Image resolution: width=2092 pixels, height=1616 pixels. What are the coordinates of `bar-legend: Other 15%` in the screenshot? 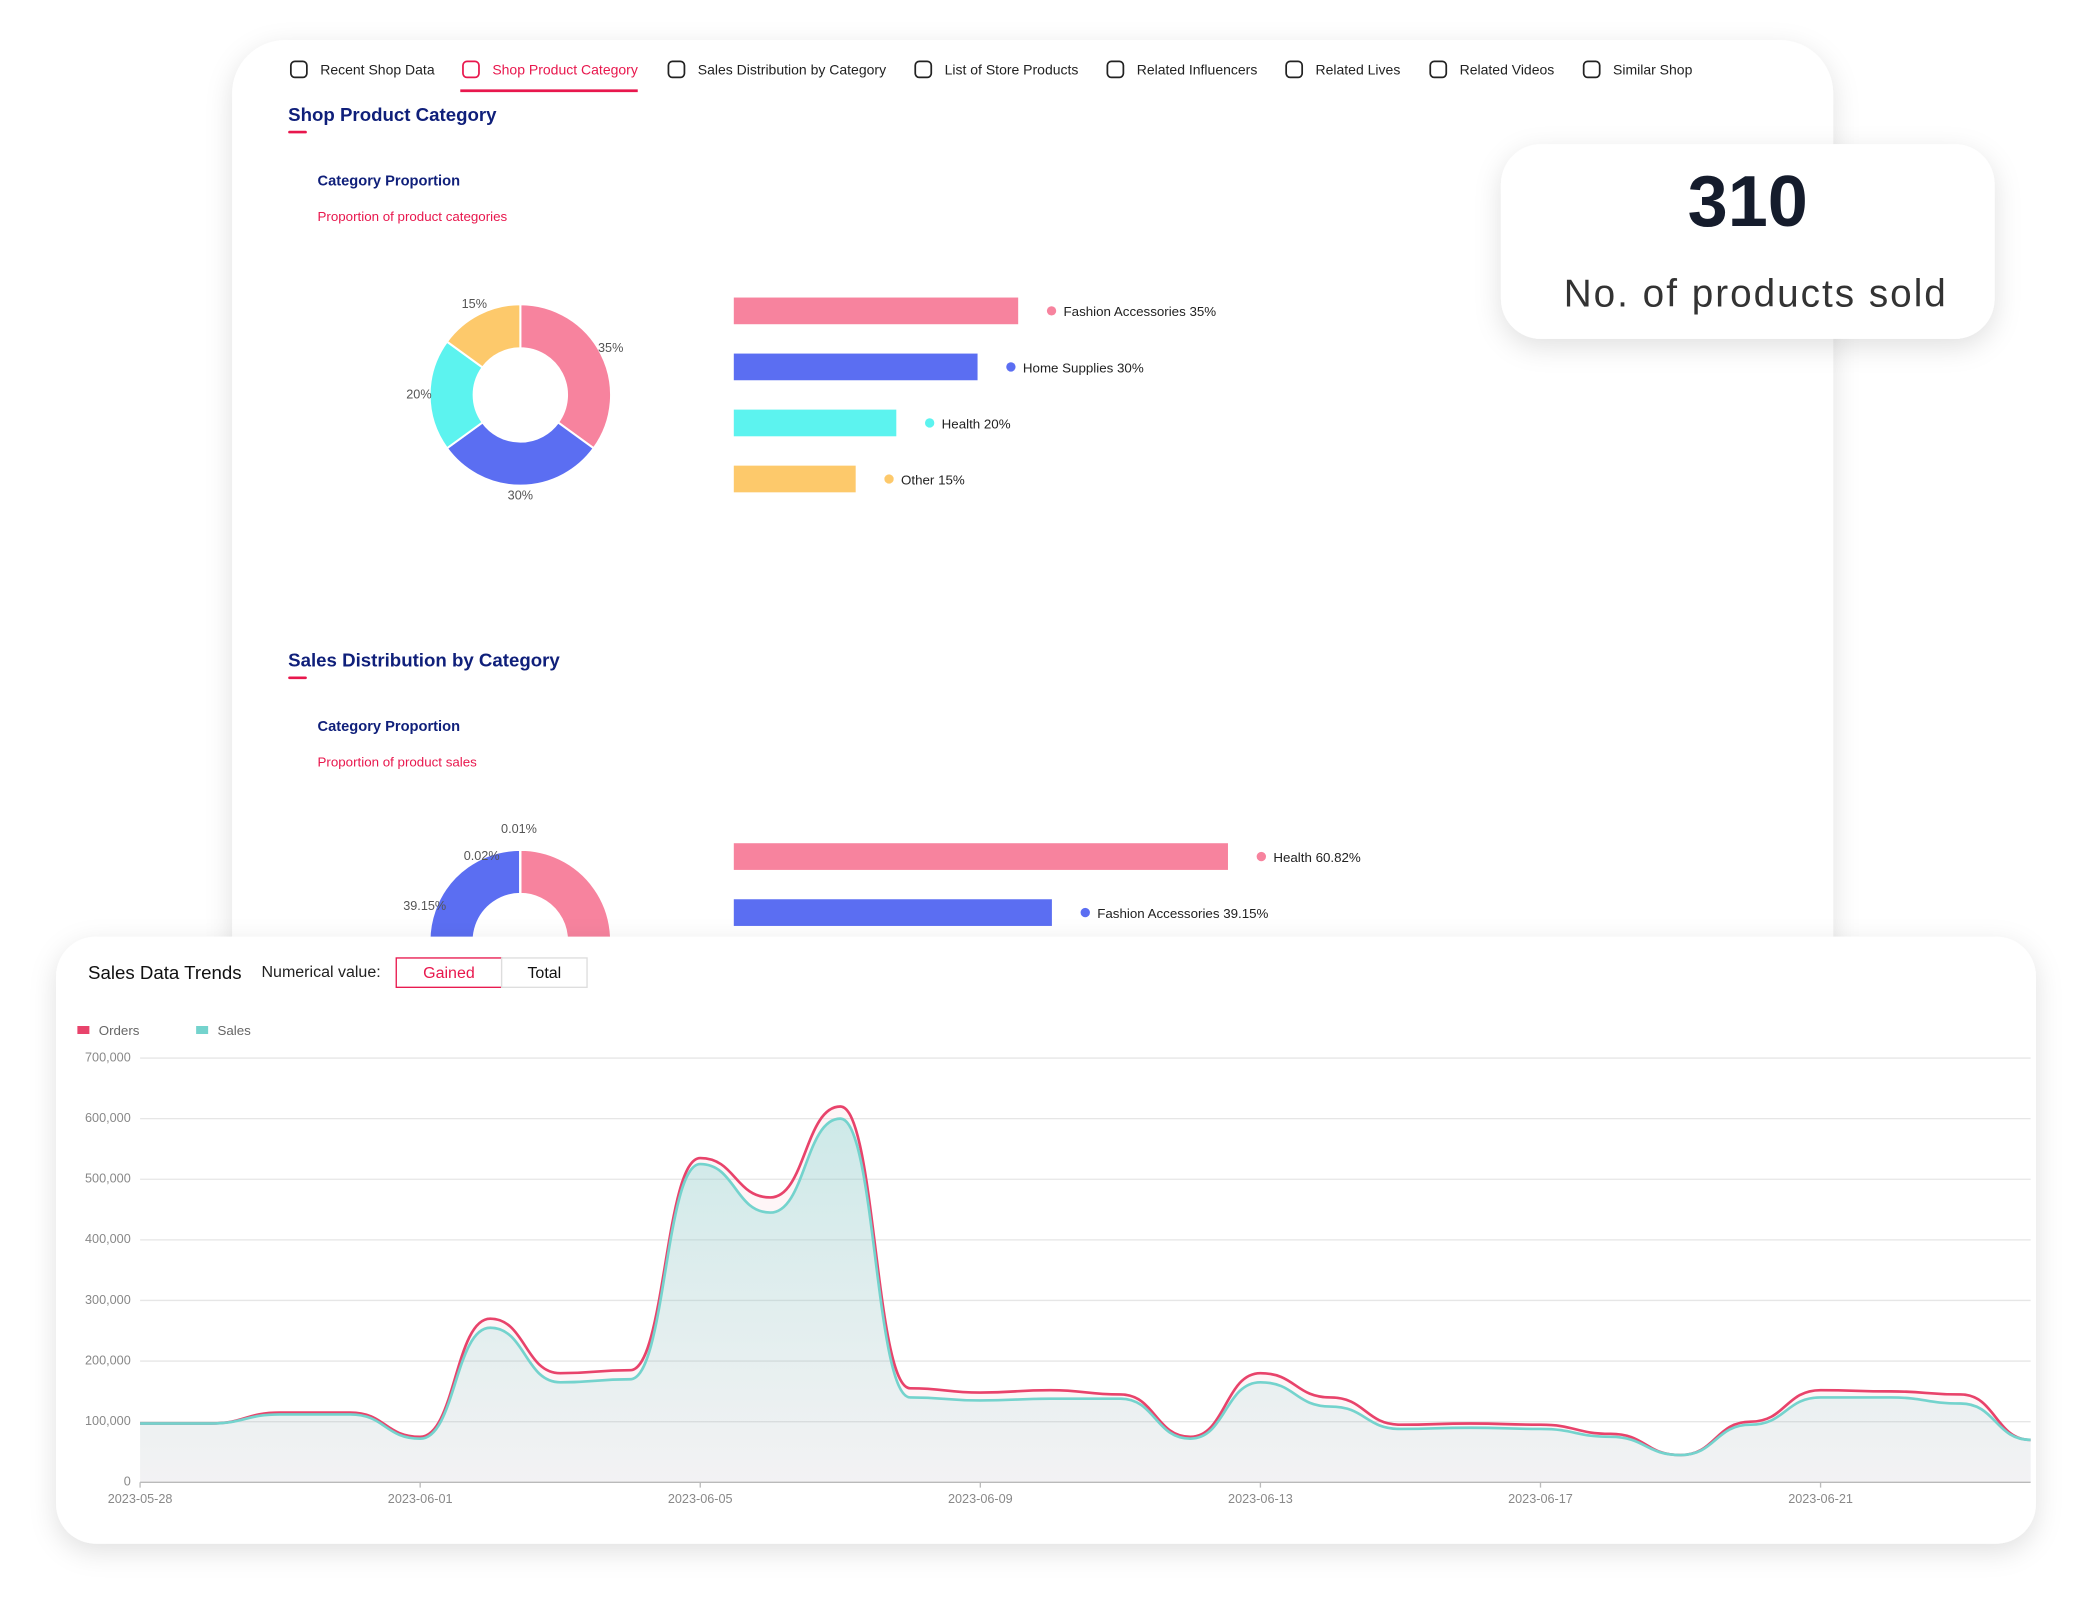 It's located at (933, 479).